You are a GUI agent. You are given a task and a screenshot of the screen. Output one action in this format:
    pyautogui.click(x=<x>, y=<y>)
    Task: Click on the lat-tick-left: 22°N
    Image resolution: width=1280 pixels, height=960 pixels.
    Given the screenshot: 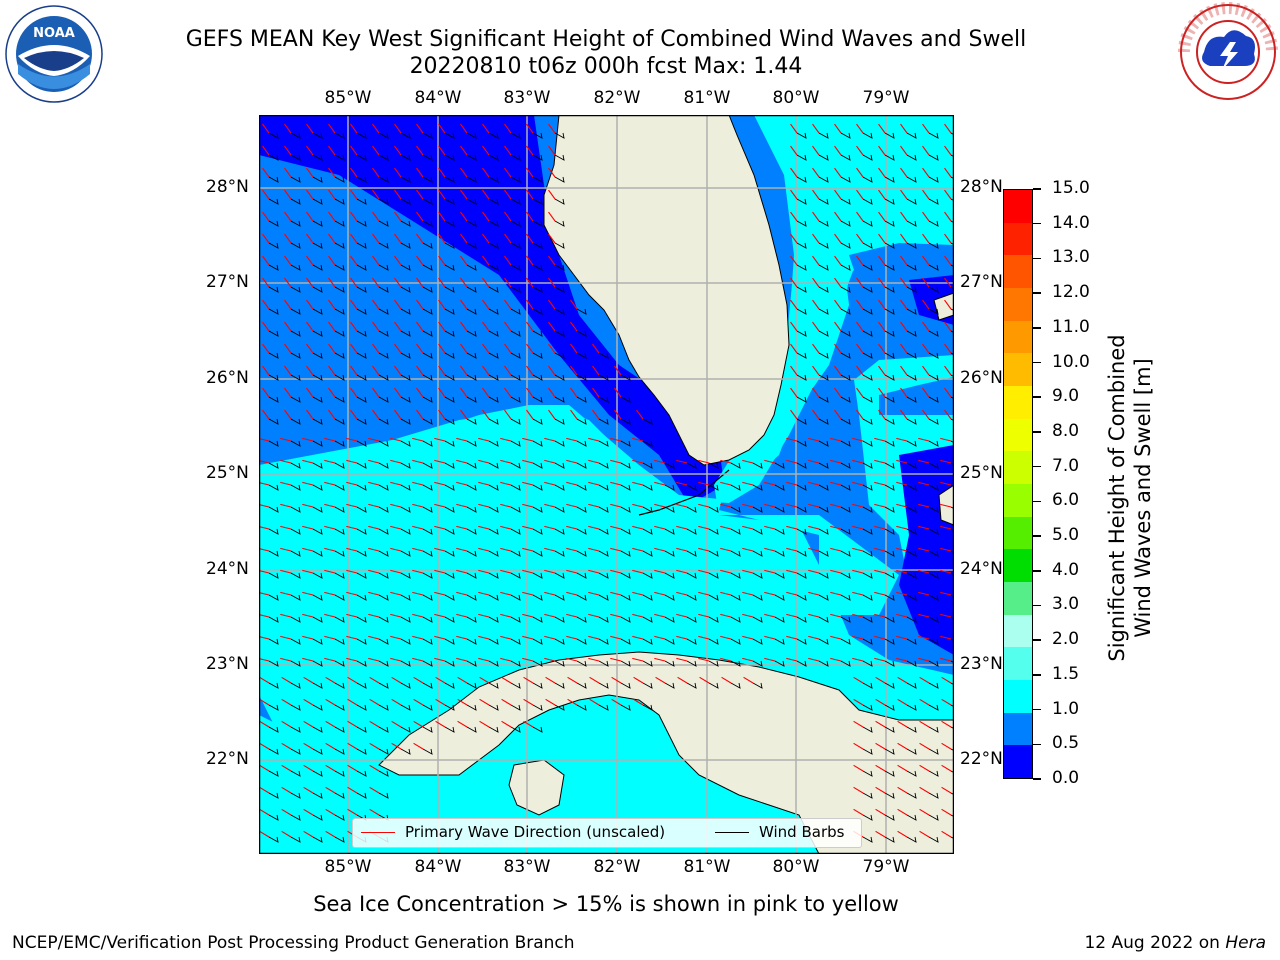 What is the action you would take?
    pyautogui.click(x=227, y=759)
    